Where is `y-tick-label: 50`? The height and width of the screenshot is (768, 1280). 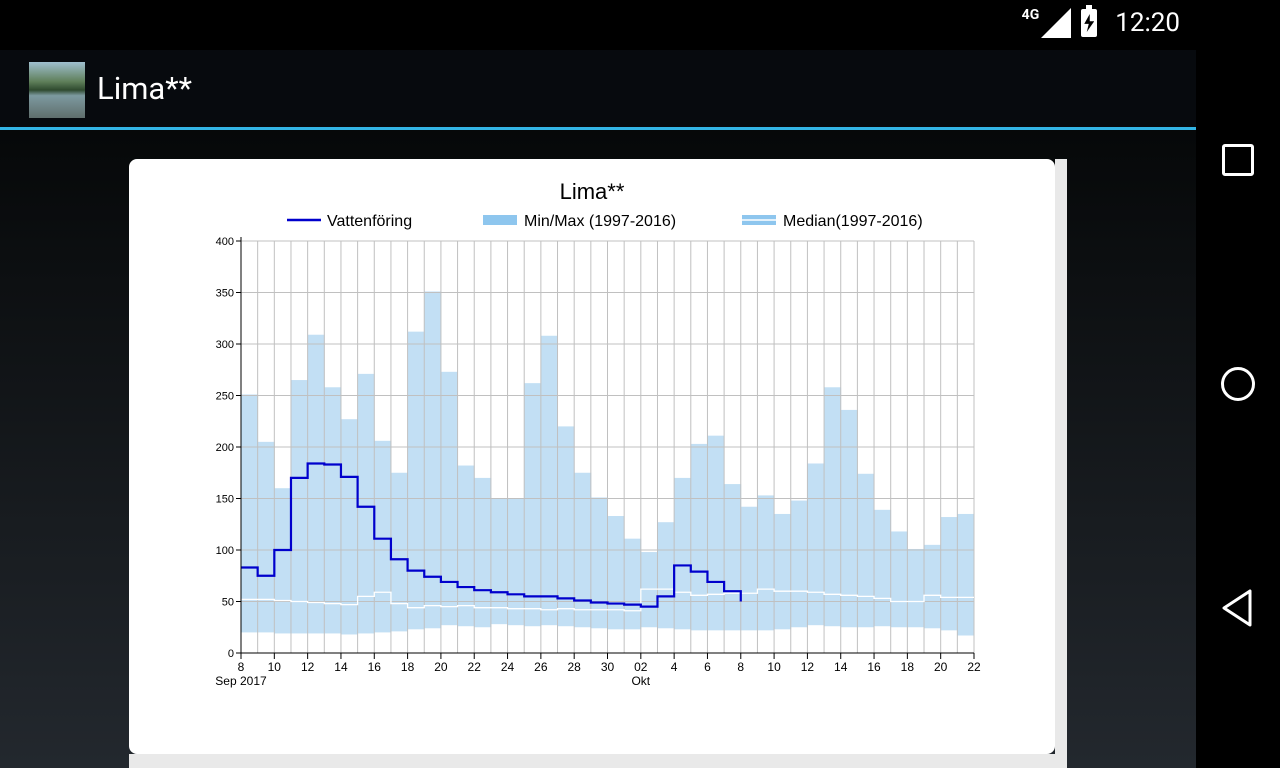 y-tick-label: 50 is located at coordinates (228, 603).